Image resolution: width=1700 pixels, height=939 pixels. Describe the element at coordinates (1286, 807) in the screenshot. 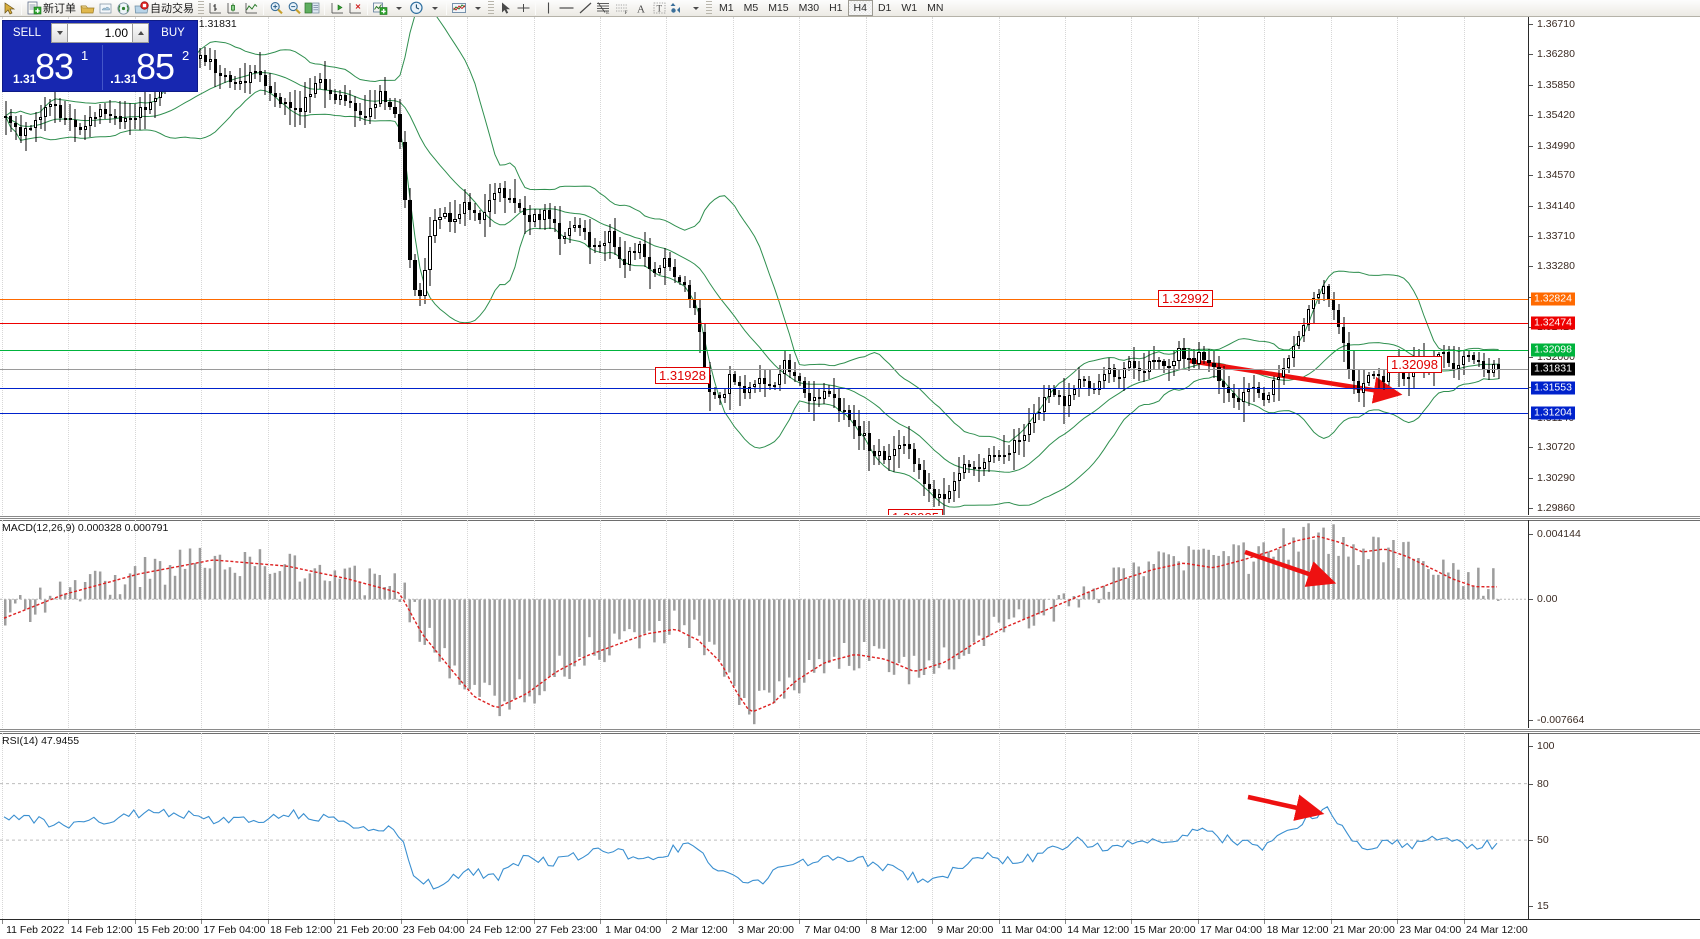

I see `rsi-bearish-arrow` at that location.